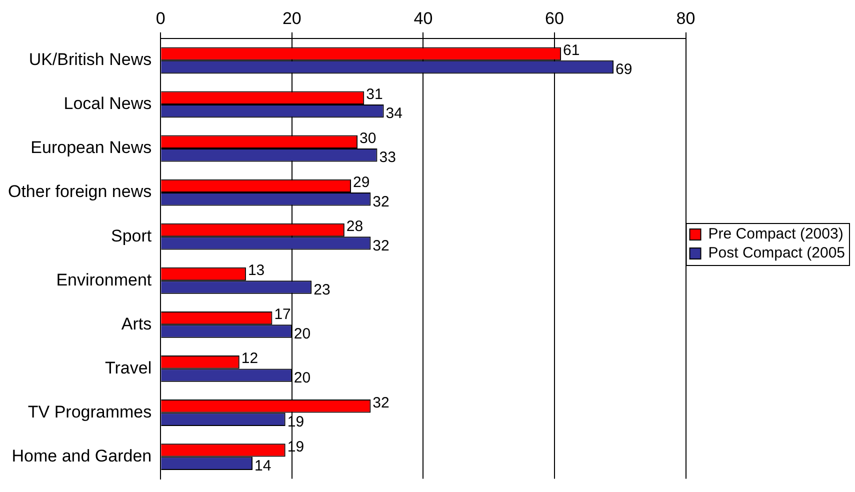  I want to click on x-tick-label: 20, so click(292, 18).